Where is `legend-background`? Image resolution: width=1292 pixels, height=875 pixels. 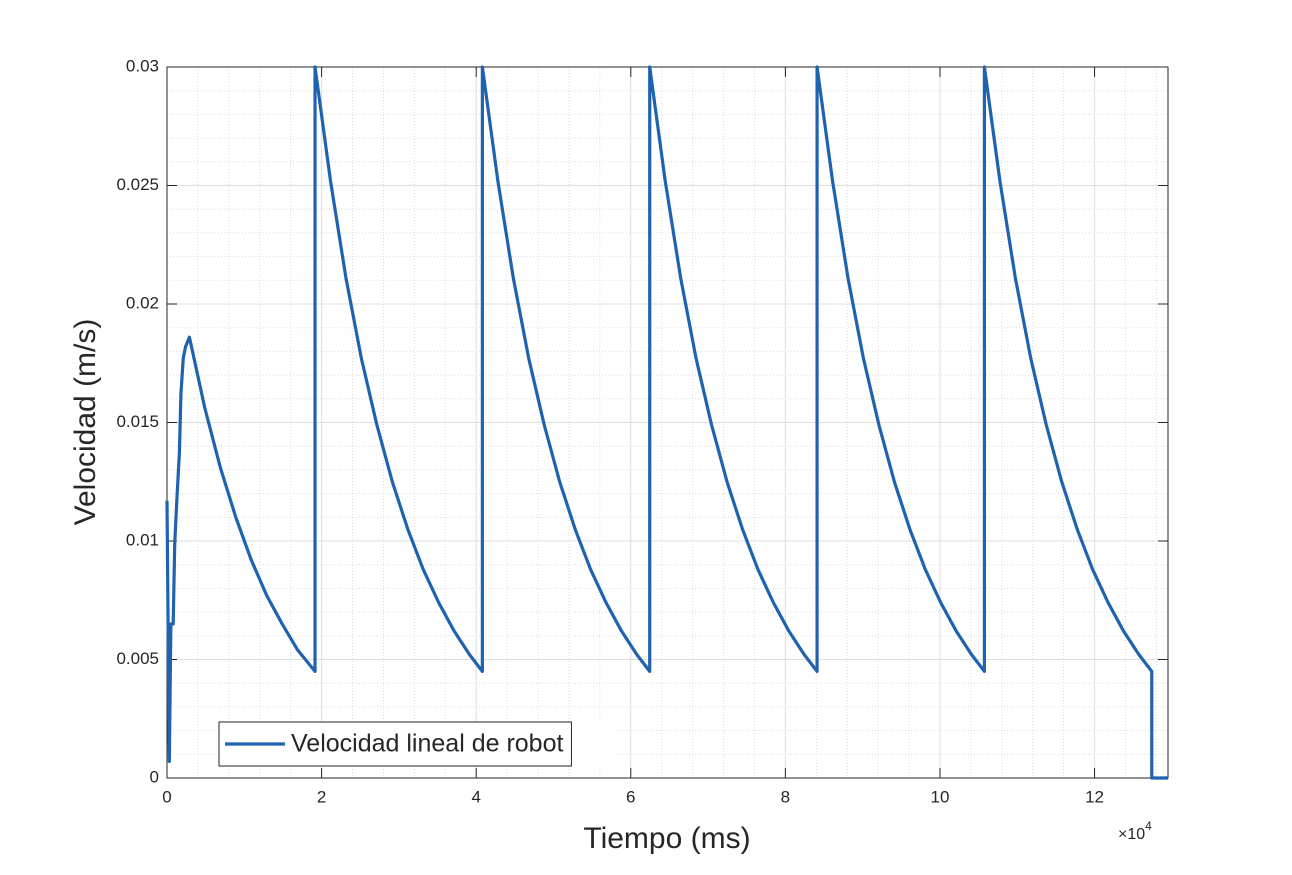 legend-background is located at coordinates (418, 744).